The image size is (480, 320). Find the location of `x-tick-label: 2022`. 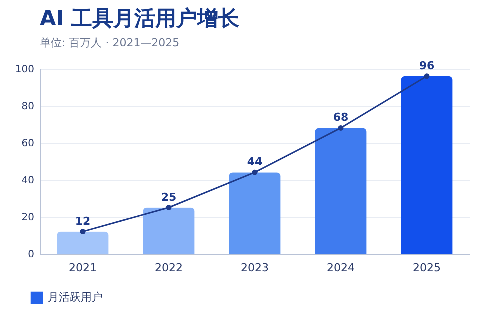

x-tick-label: 2022 is located at coordinates (169, 268).